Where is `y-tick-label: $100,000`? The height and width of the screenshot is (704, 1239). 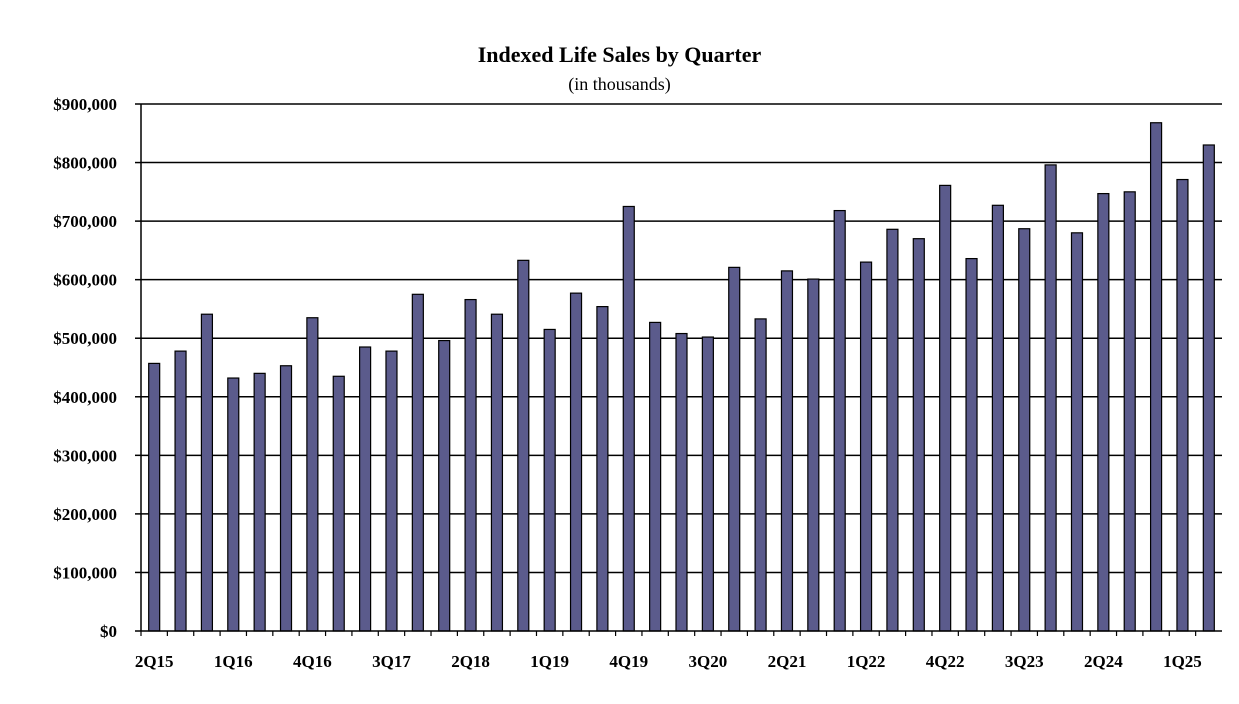
y-tick-label: $100,000 is located at coordinates (85, 572).